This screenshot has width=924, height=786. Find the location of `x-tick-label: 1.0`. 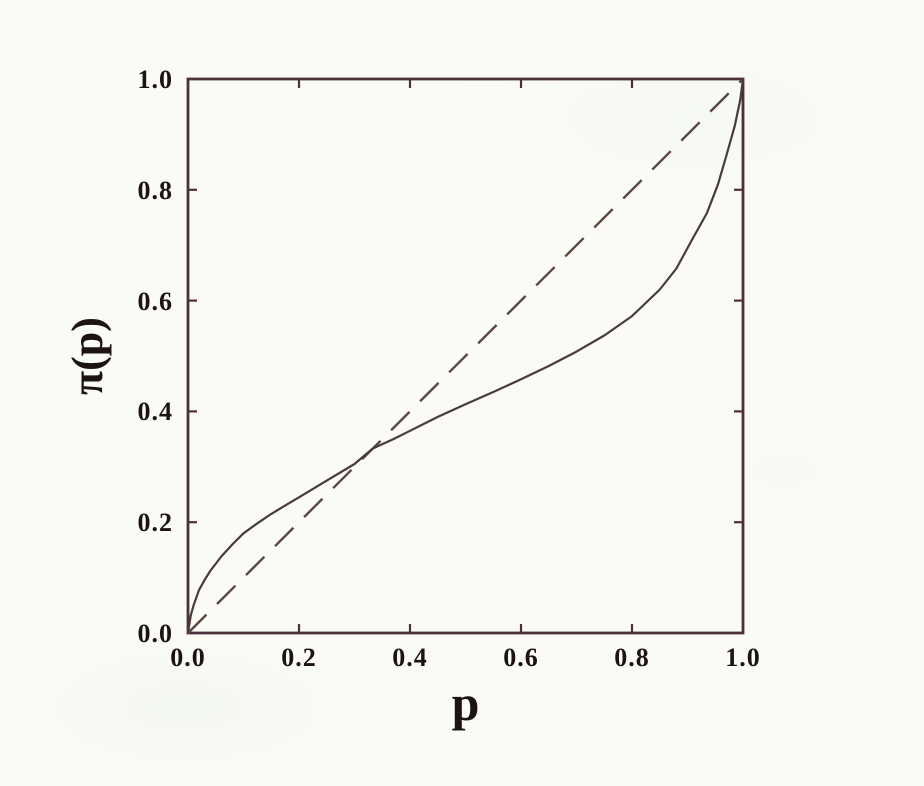

x-tick-label: 1.0 is located at coordinates (743, 657).